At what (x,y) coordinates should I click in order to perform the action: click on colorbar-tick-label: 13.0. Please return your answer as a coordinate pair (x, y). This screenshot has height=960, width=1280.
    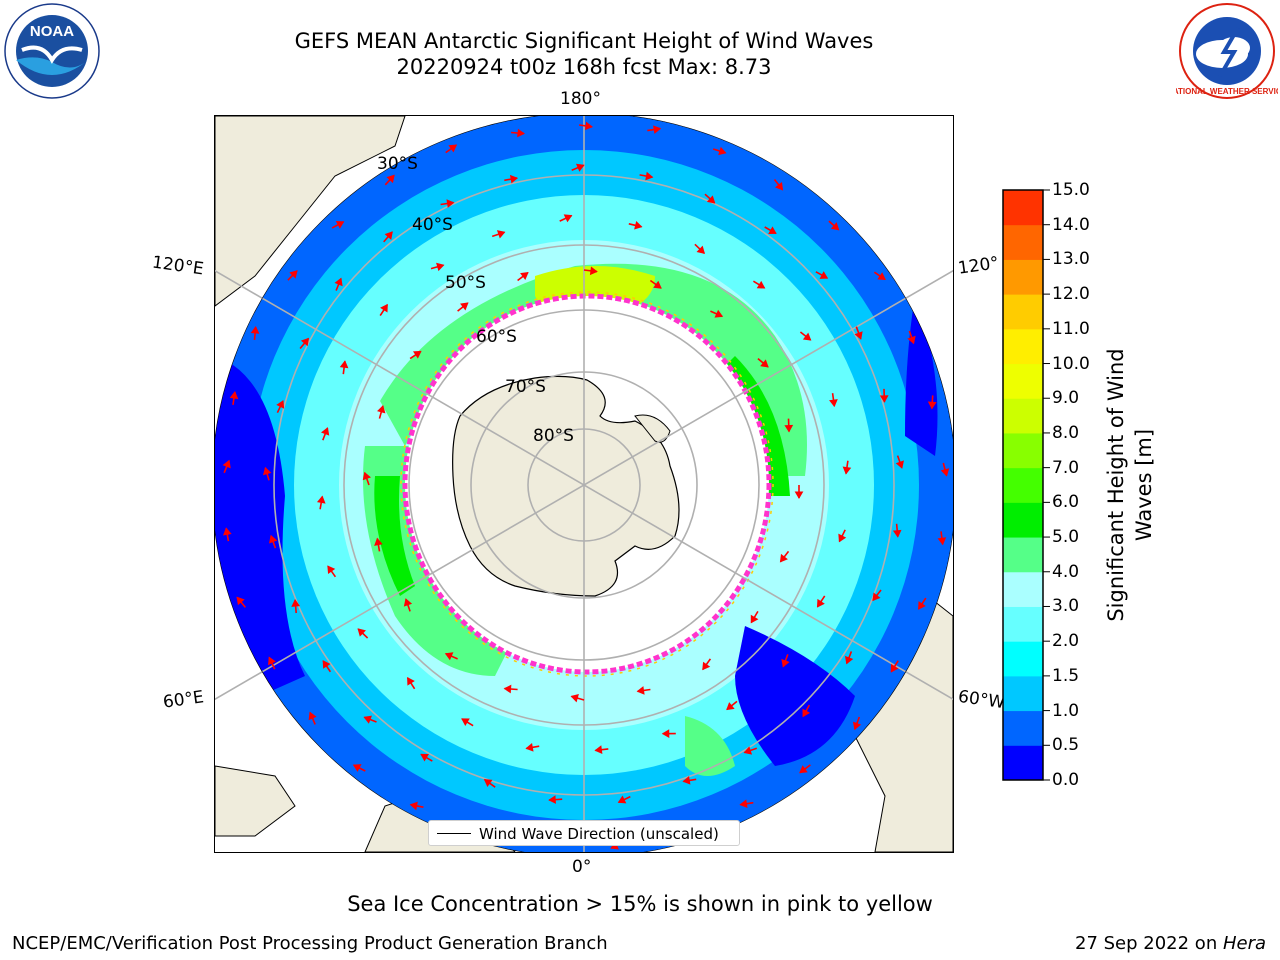
    Looking at the image, I should click on (1071, 259).